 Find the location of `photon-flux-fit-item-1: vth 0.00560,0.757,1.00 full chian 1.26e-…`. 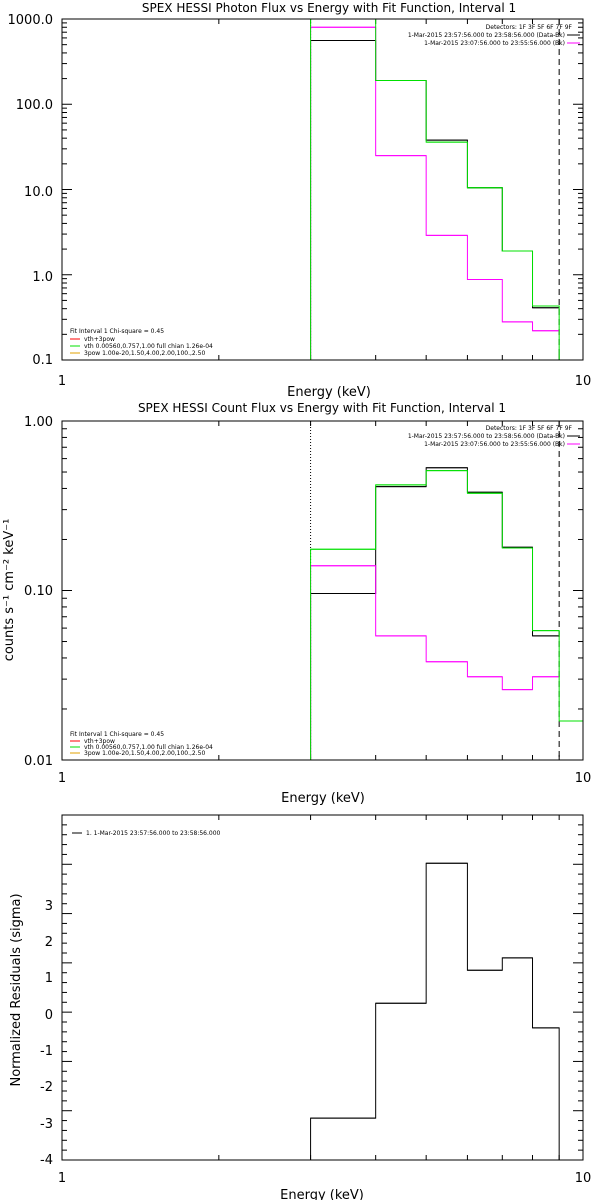

photon-flux-fit-item-1: vth 0.00560,0.757,1.00 full chian 1.26e-… is located at coordinates (148, 346).